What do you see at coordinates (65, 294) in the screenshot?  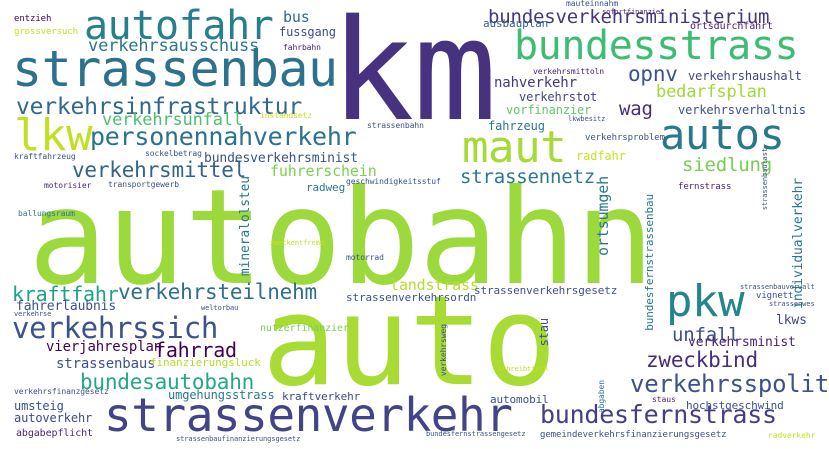 I see `word-kraftfahr: kraftfahr` at bounding box center [65, 294].